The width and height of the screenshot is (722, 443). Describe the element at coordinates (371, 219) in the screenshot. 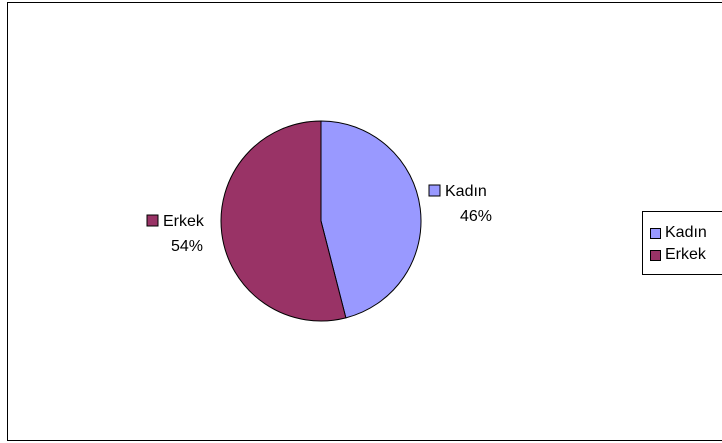

I see `pie-slice-kadin` at that location.